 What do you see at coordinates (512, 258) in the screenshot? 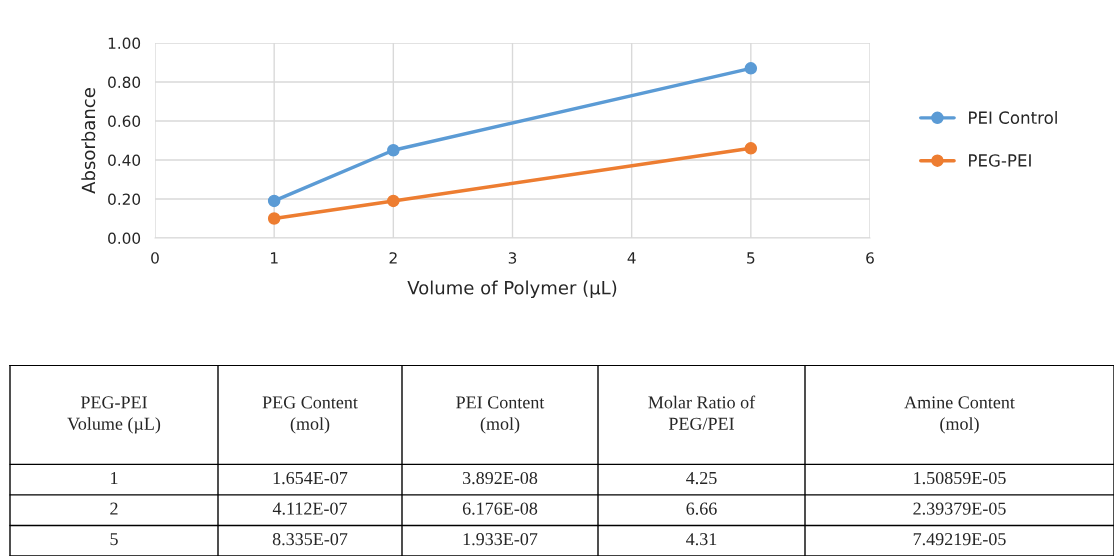
I see `x-tick-label: 3` at bounding box center [512, 258].